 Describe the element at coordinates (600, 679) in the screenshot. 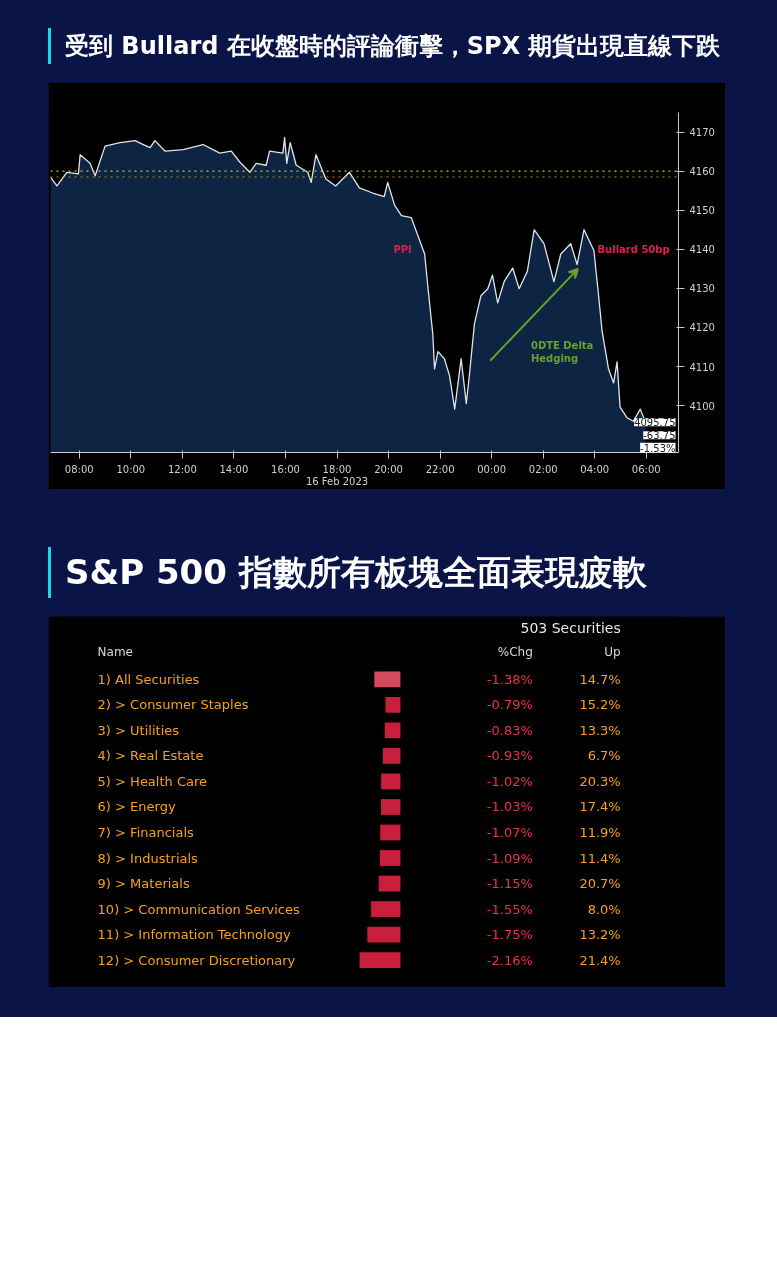

I see `annotation: 14.7%` at that location.